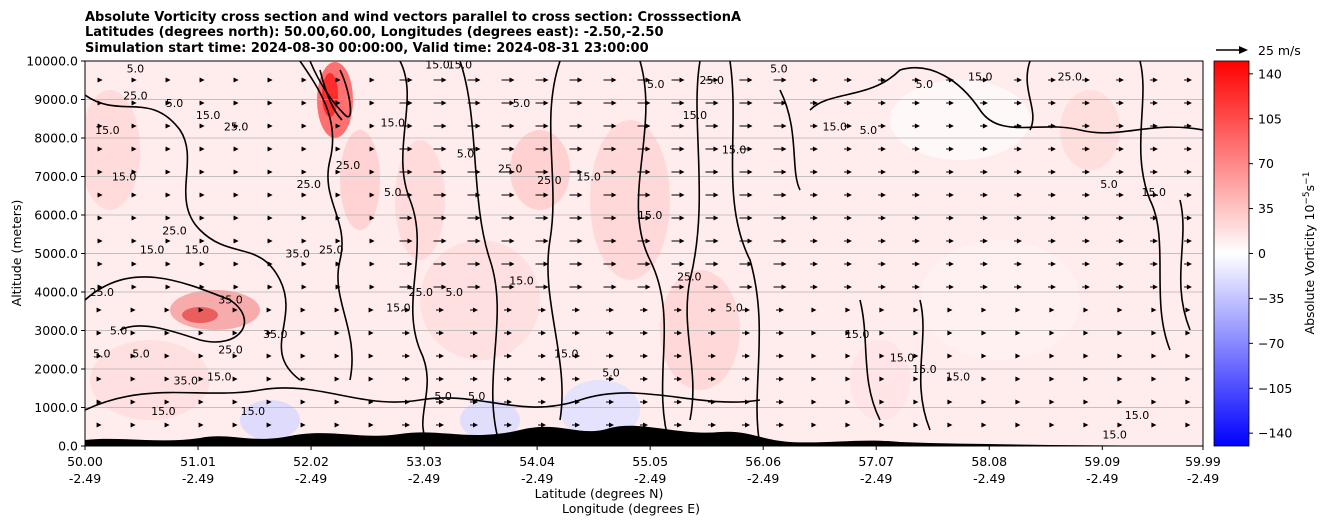 Image resolution: width=1332 pixels, height=526 pixels. What do you see at coordinates (175, 103) in the screenshot?
I see `contour-label: 5.0` at bounding box center [175, 103].